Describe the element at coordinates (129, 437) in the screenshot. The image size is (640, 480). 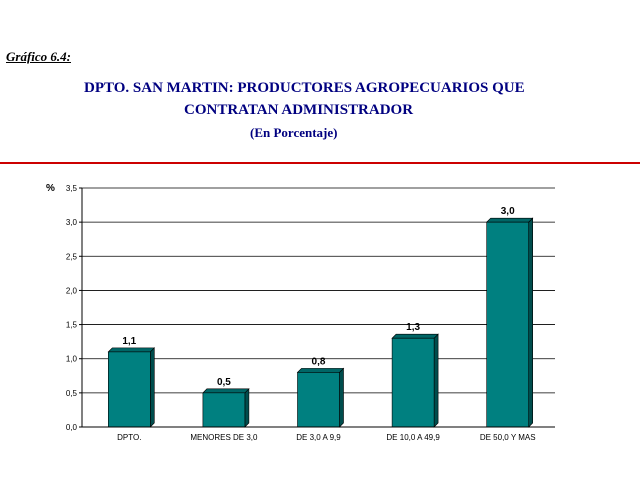
I see `x-tick-label: DPTO.` at that location.